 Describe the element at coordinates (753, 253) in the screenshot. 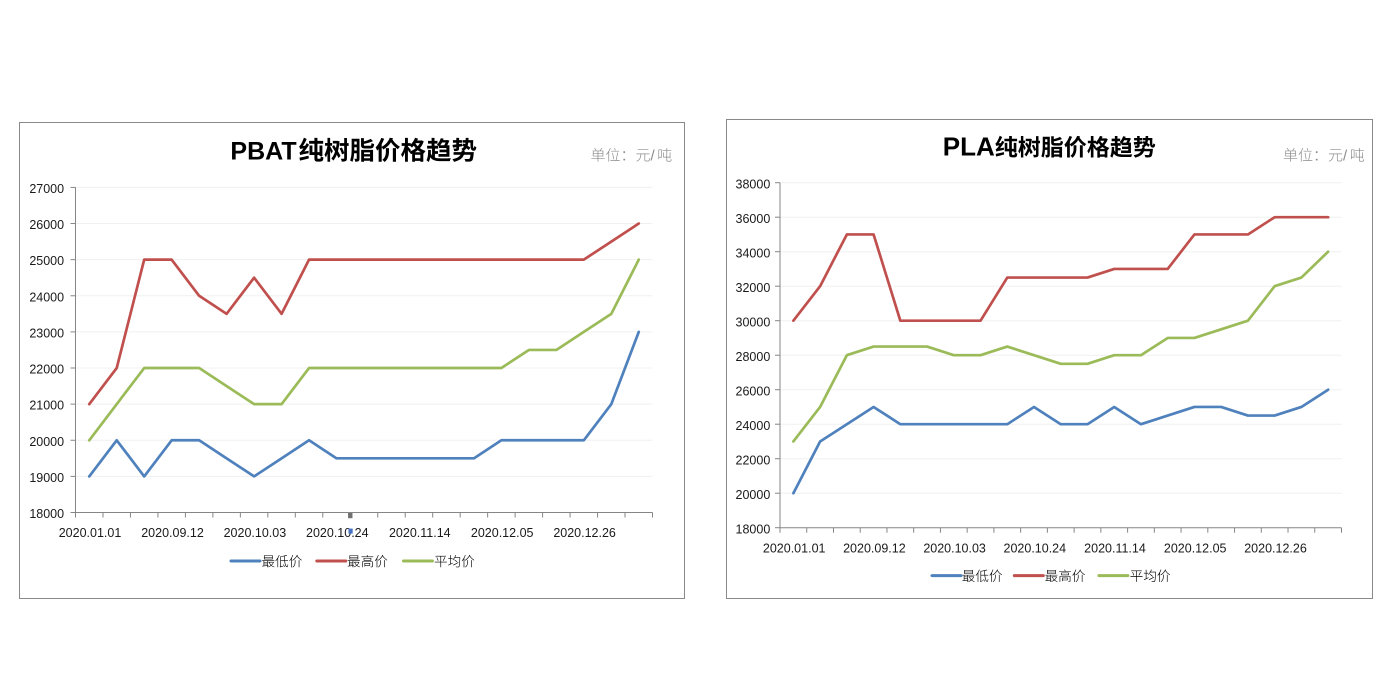

I see `svg-text: 34000` at that location.